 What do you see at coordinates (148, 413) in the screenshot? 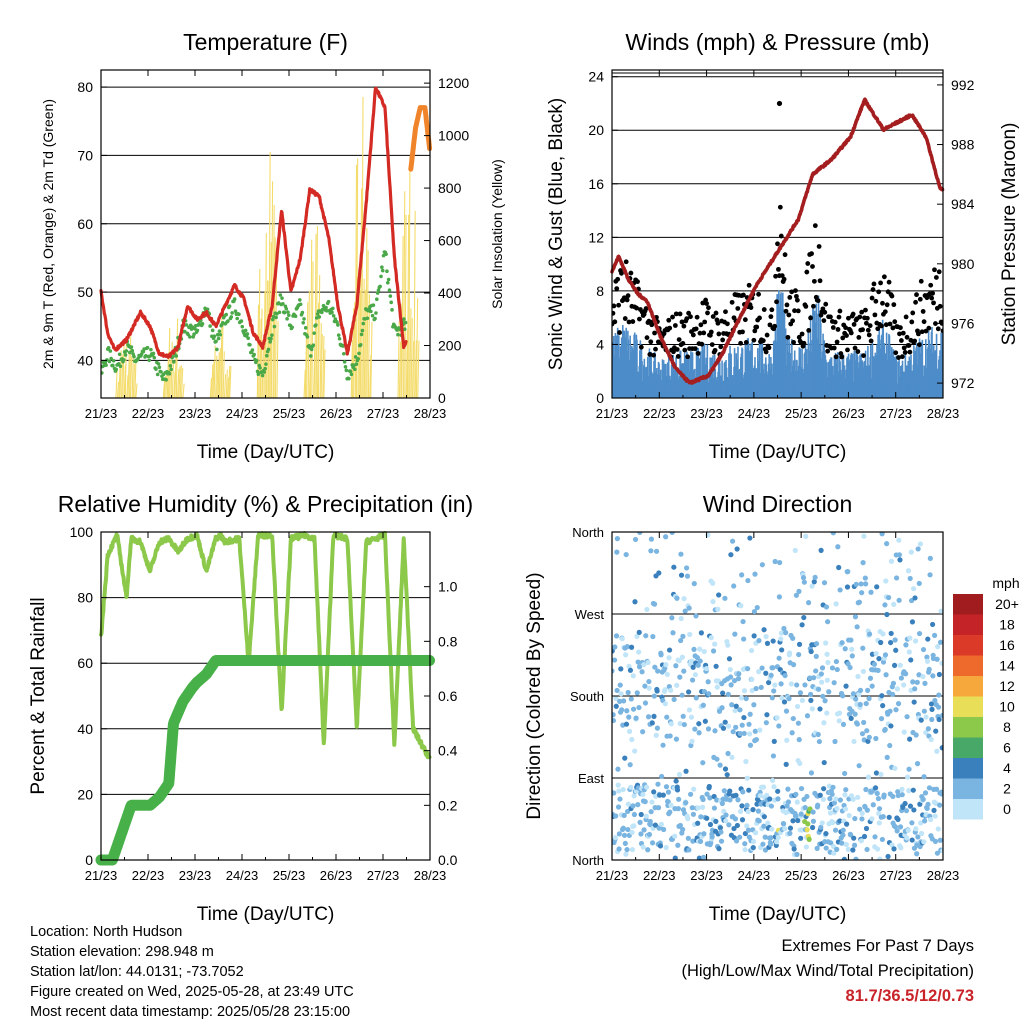
I see `x-tick-label-0-1: 22/23` at bounding box center [148, 413].